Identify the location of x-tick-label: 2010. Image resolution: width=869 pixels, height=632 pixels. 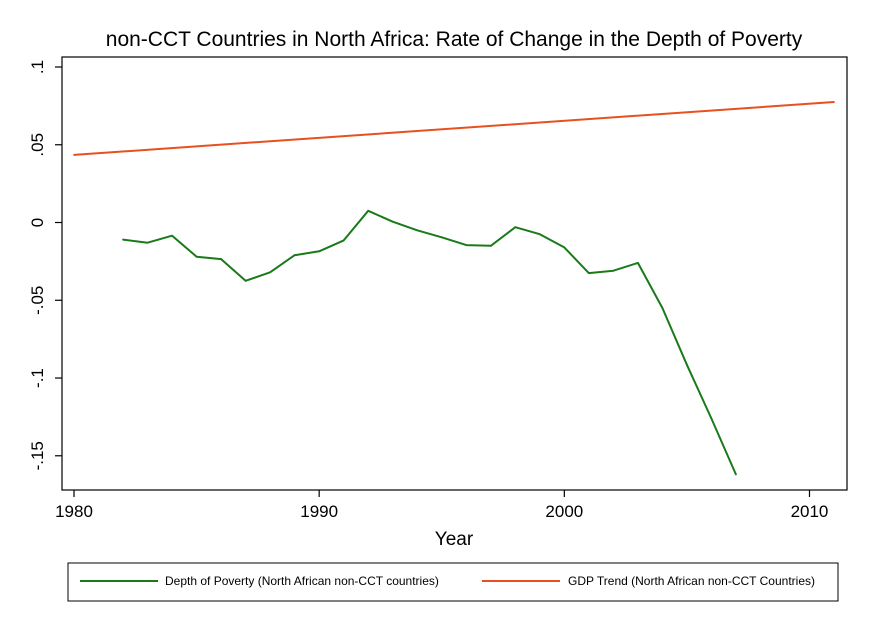
(810, 511).